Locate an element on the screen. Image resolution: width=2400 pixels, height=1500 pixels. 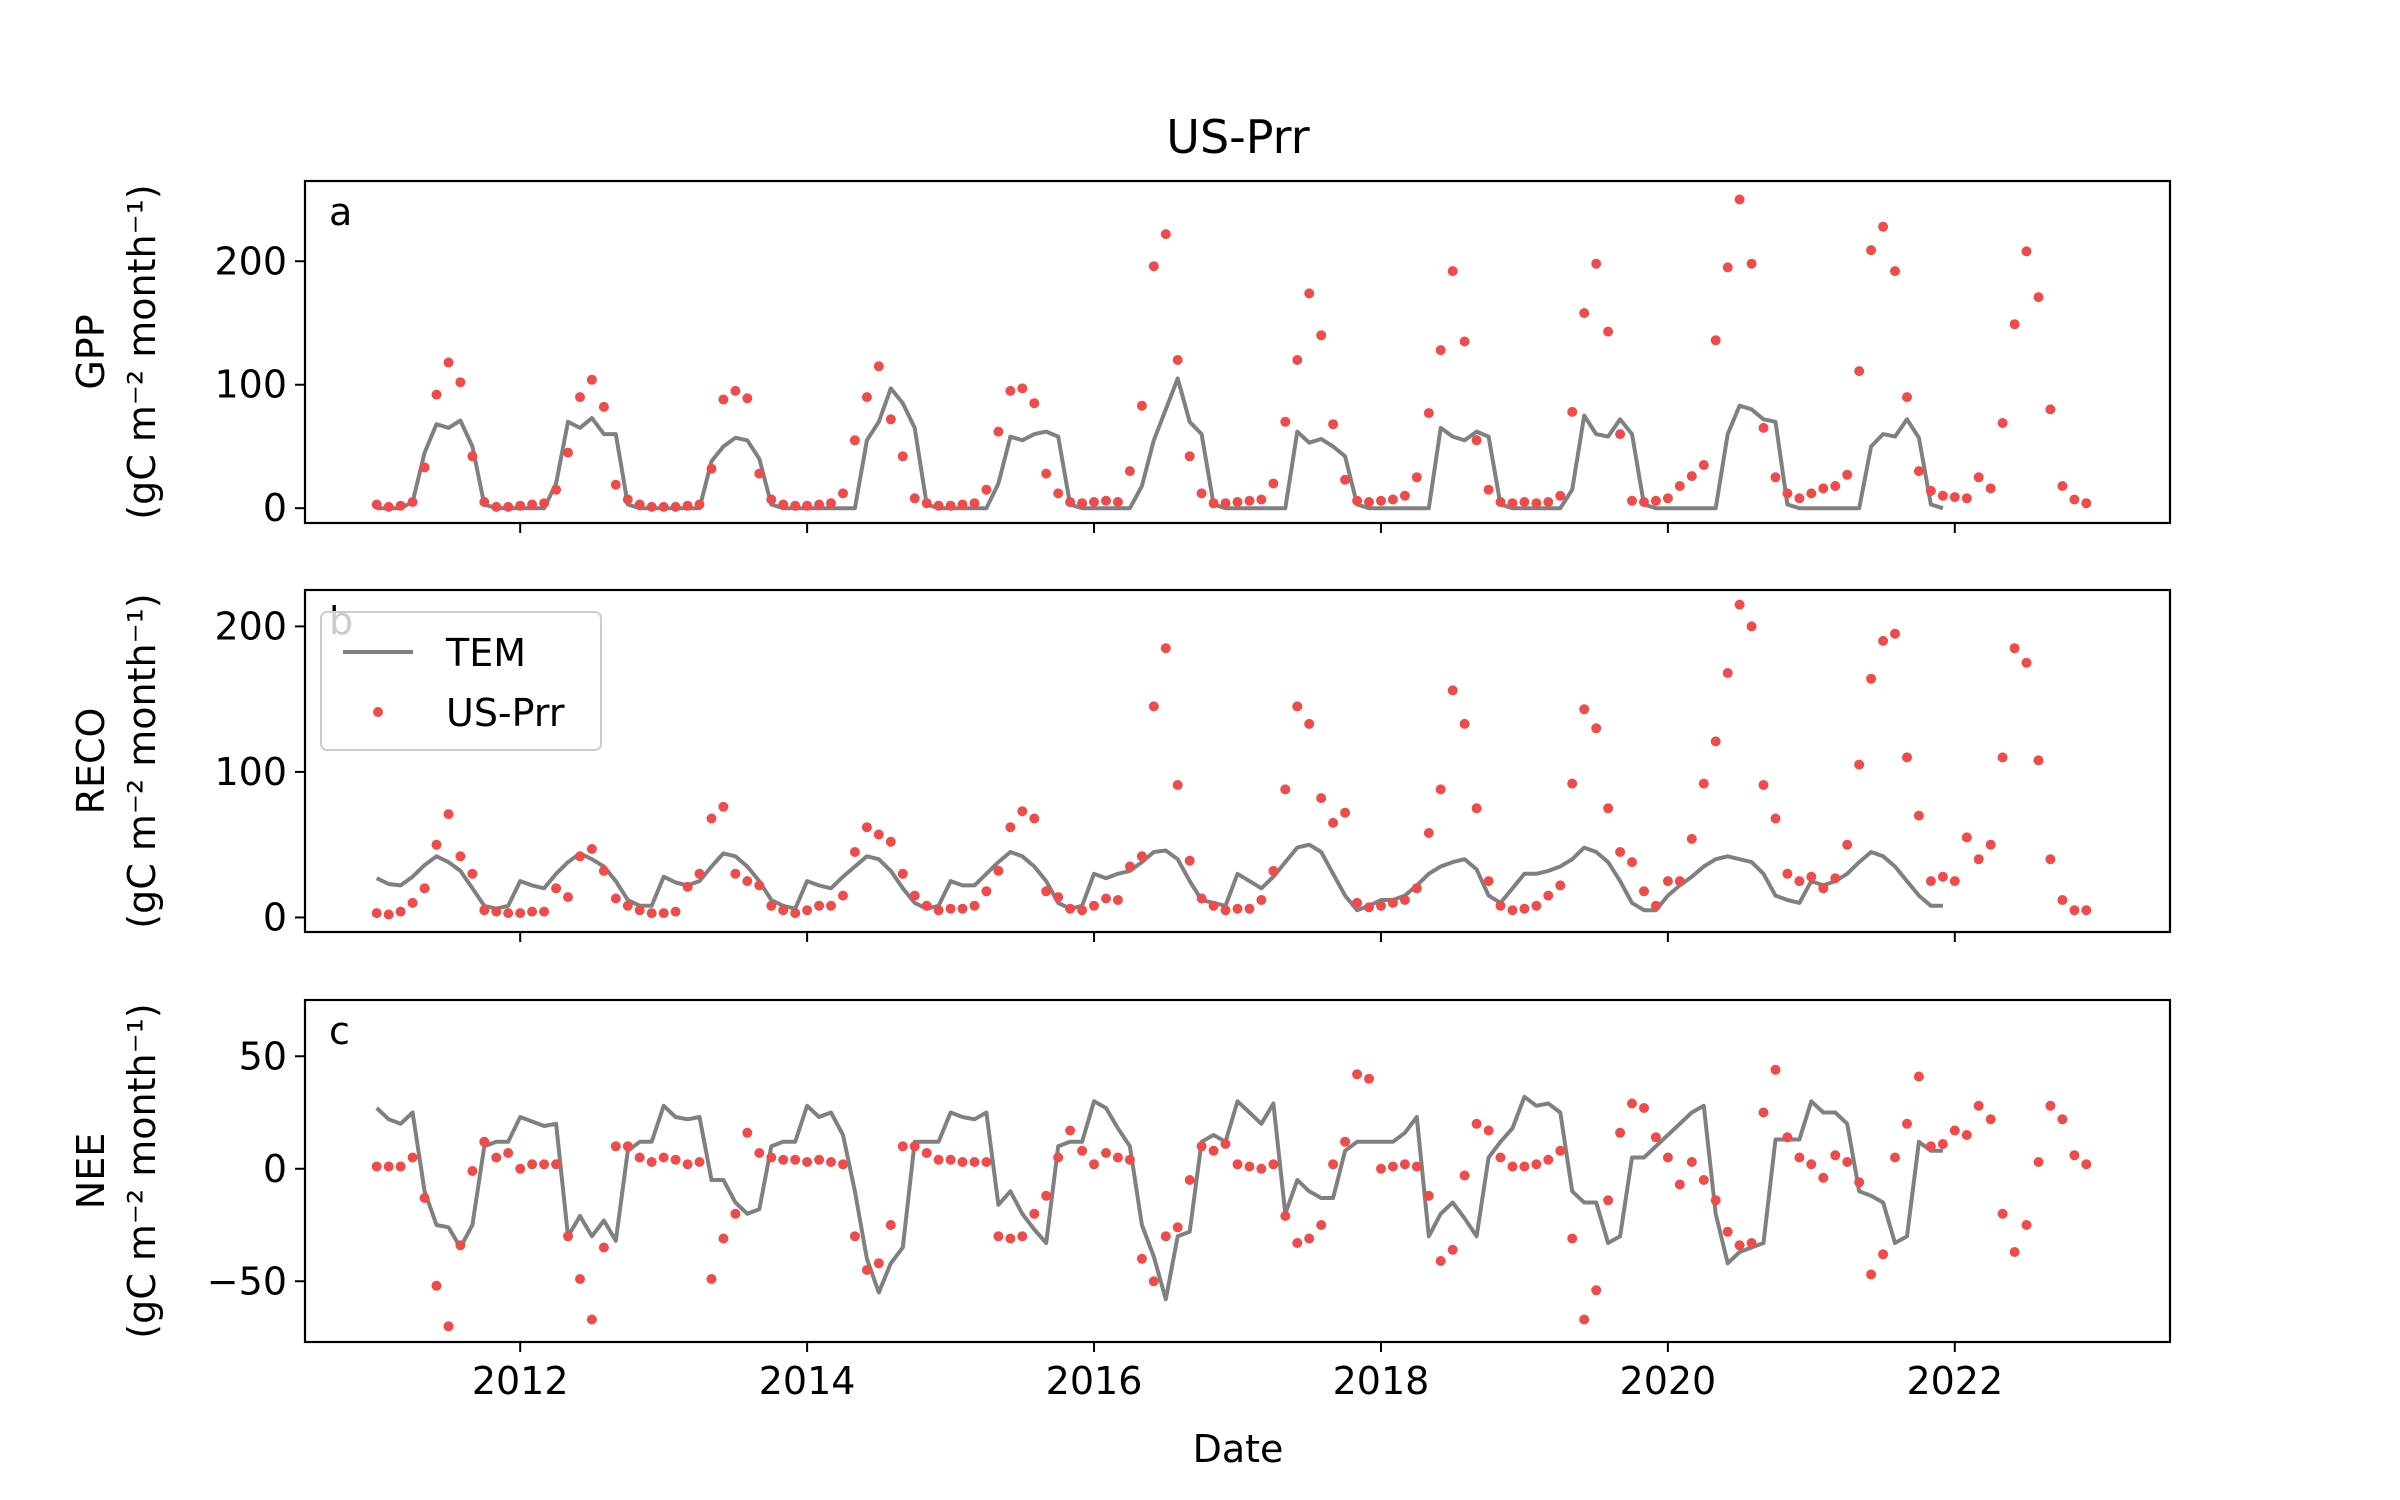
y-axis-label: NEE (gC m⁻² month⁻¹) is located at coordinates (116, 1170).